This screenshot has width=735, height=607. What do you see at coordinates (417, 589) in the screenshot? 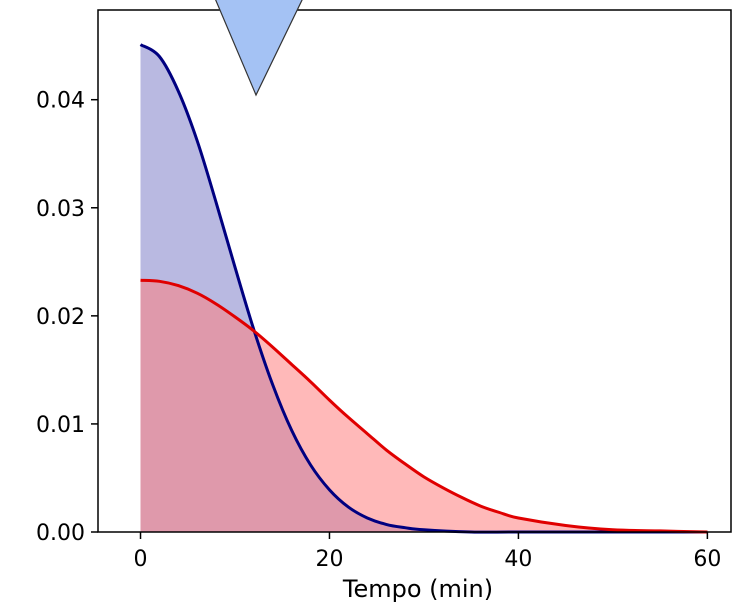
I see `x-axis-label: Tempo (min)` at bounding box center [417, 589].